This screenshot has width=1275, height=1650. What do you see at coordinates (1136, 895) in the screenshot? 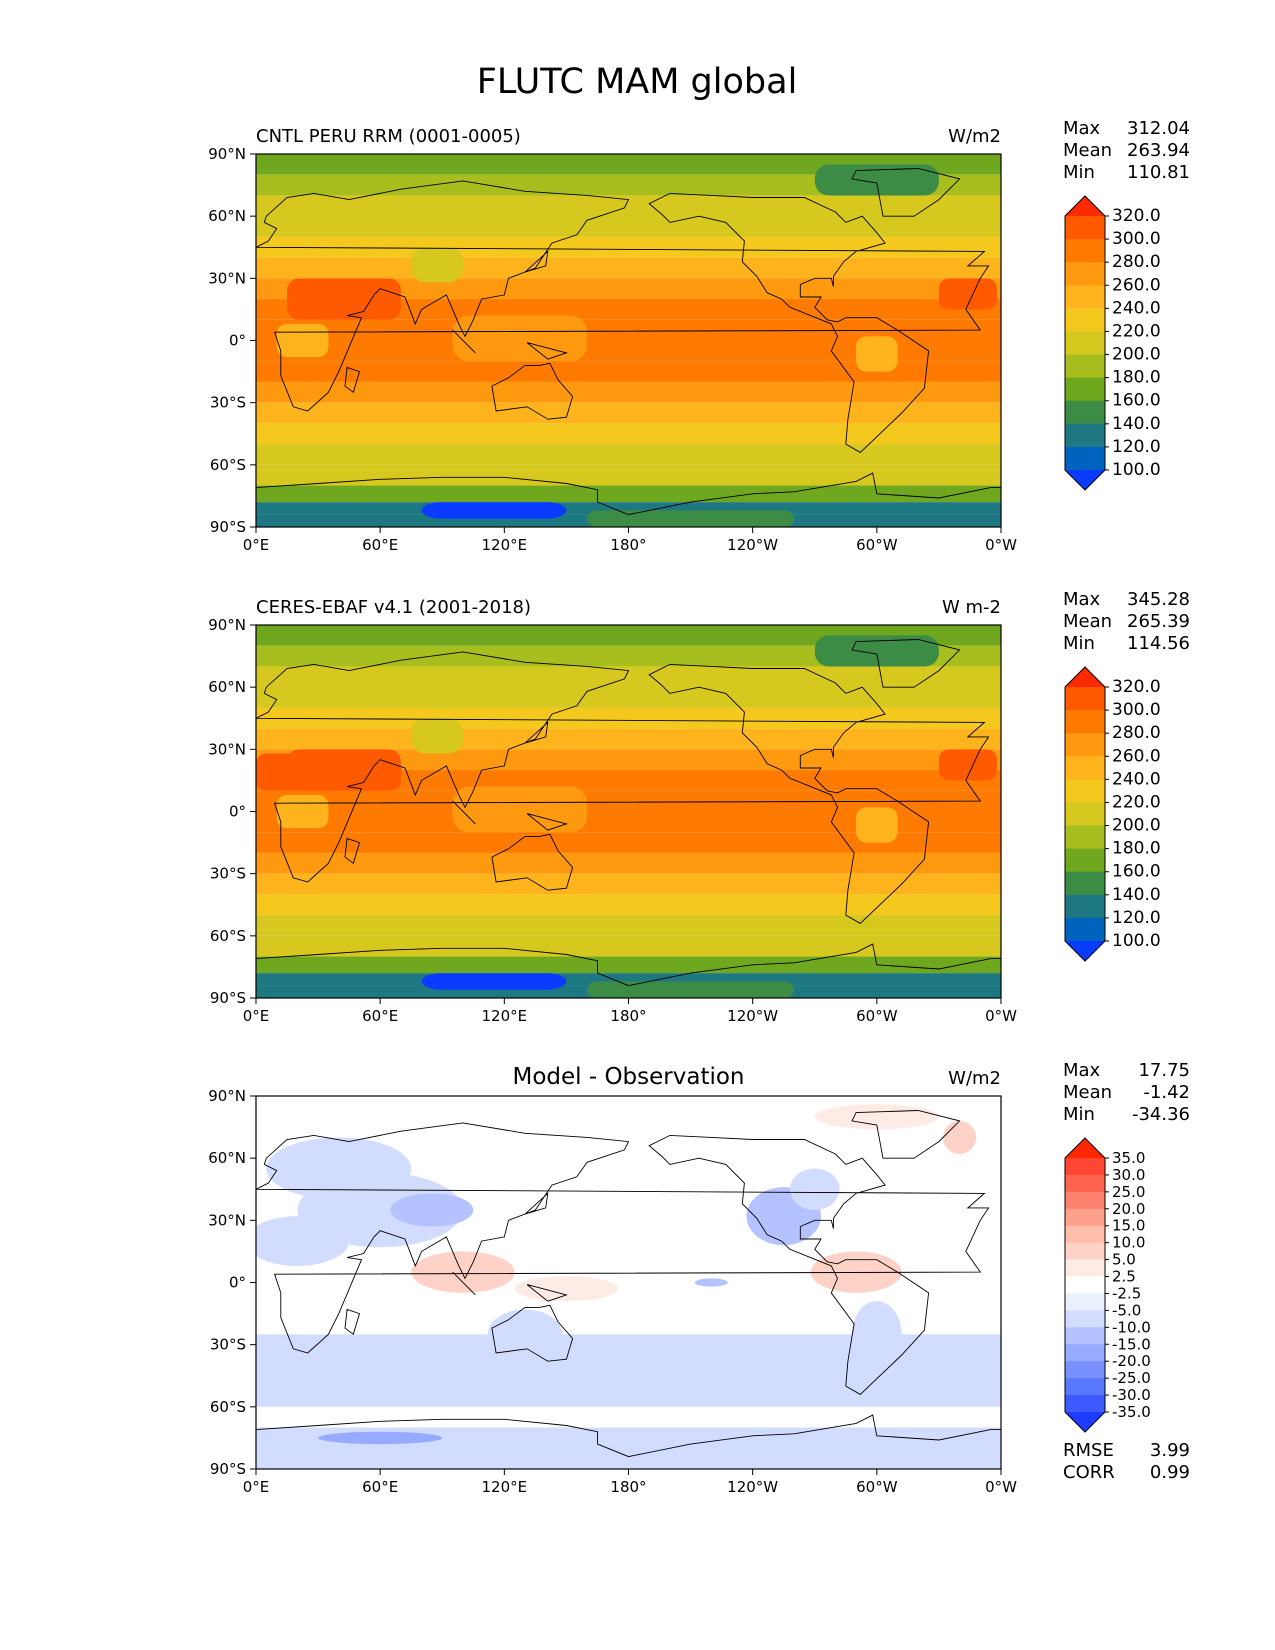
I see `colorbar-label: 140.0` at bounding box center [1136, 895].